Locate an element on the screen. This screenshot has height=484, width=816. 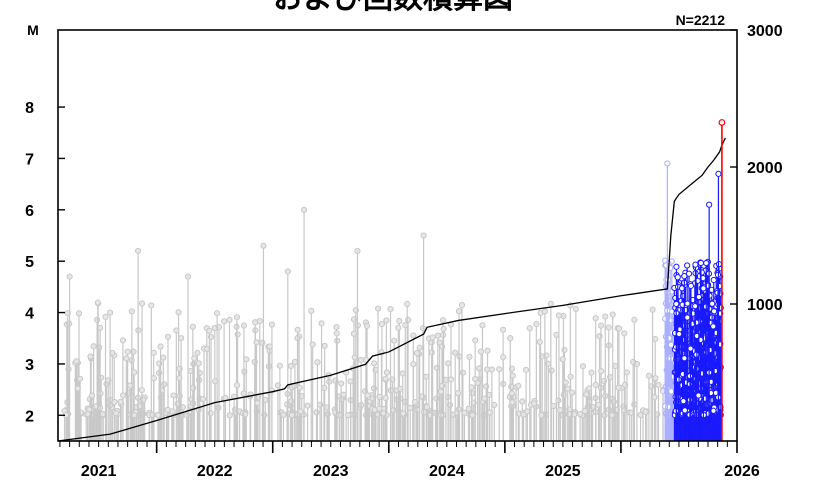
year-label: 2022 is located at coordinates (215, 471).